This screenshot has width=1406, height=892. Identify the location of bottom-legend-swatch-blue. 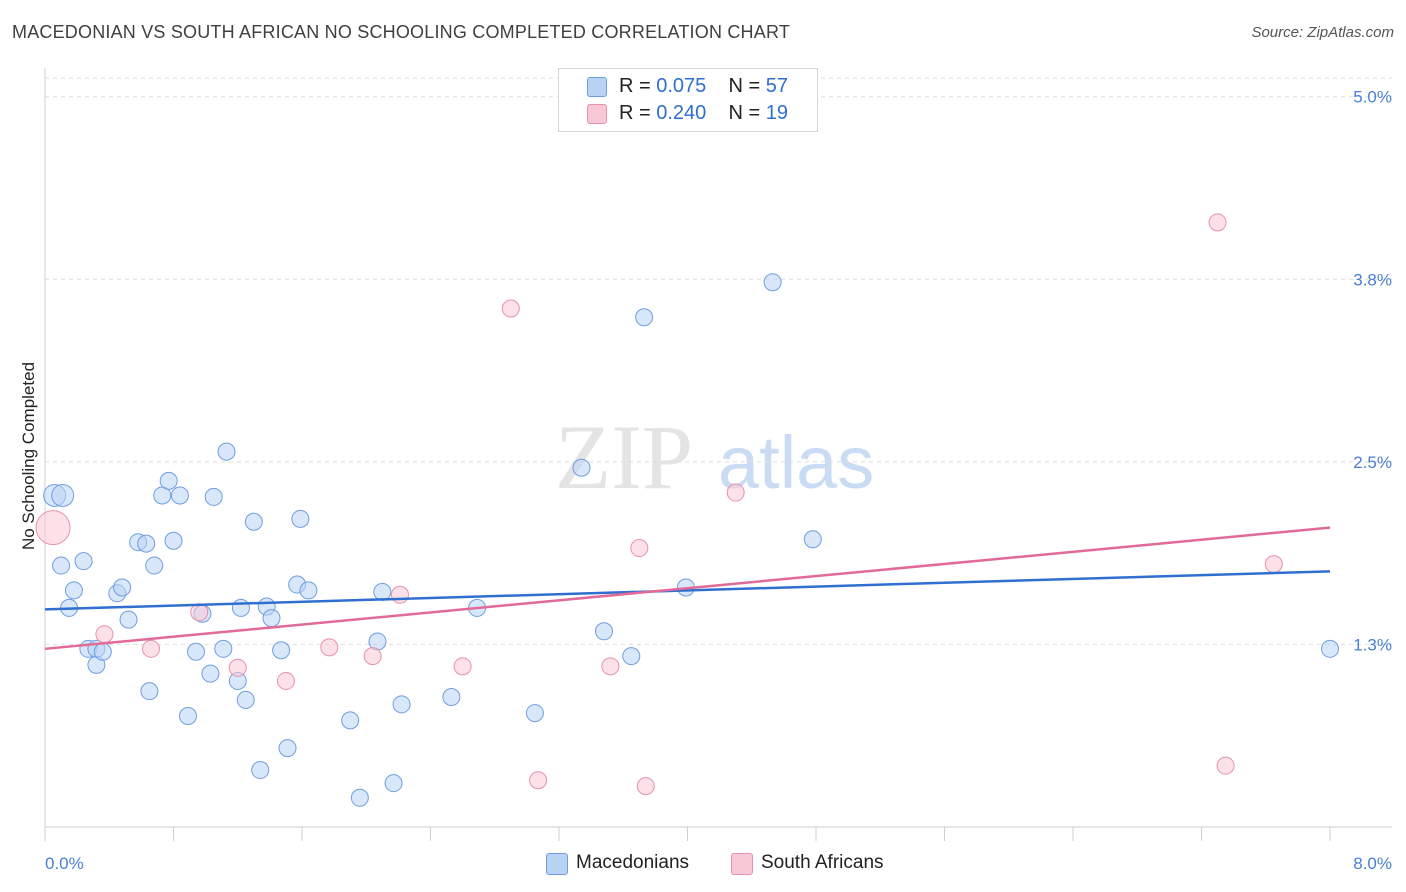
(557, 864).